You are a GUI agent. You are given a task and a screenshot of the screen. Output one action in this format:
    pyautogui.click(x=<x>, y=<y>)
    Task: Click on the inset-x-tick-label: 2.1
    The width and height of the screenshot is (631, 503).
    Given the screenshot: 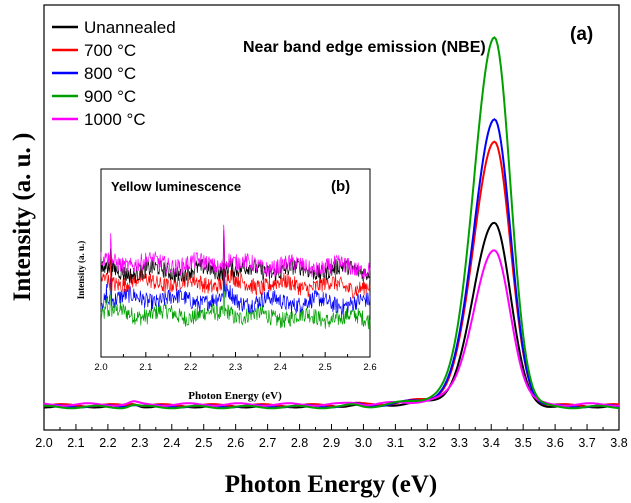 What is the action you would take?
    pyautogui.click(x=145, y=367)
    